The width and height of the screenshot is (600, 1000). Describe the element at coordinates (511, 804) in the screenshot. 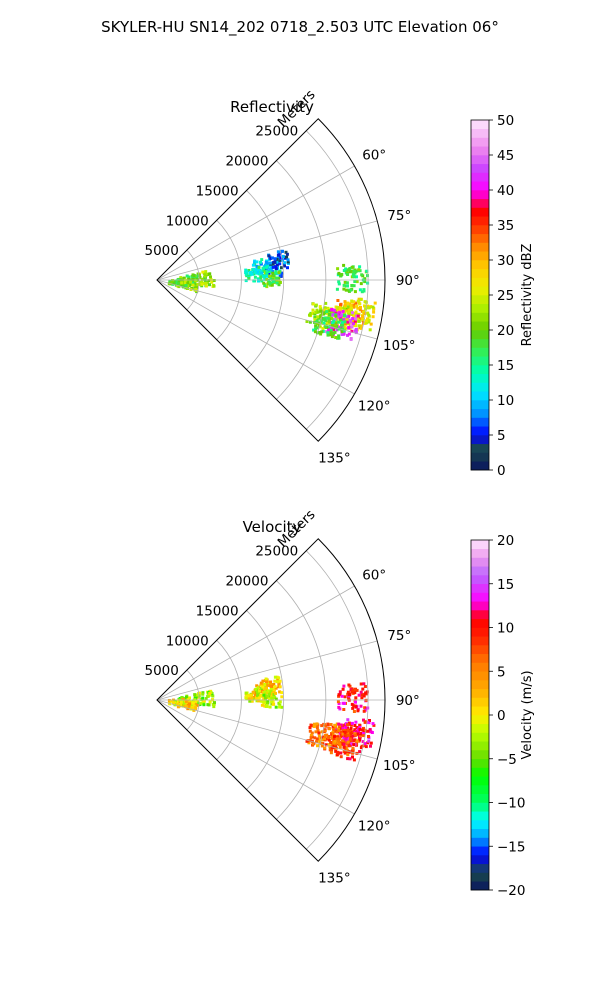

I see `colorbar-tick-label: −10` at that location.